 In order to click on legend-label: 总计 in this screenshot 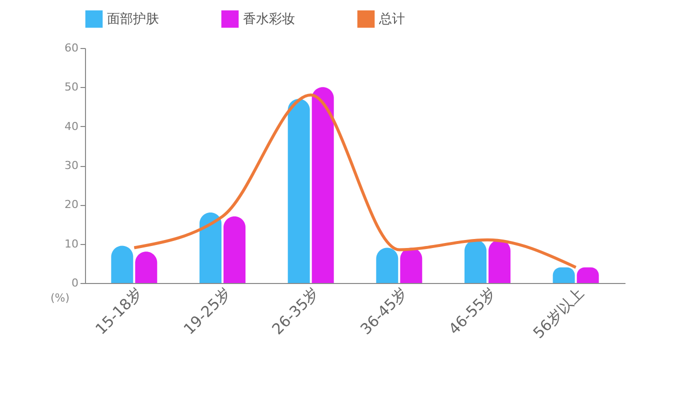, I will do `click(391, 20)`.